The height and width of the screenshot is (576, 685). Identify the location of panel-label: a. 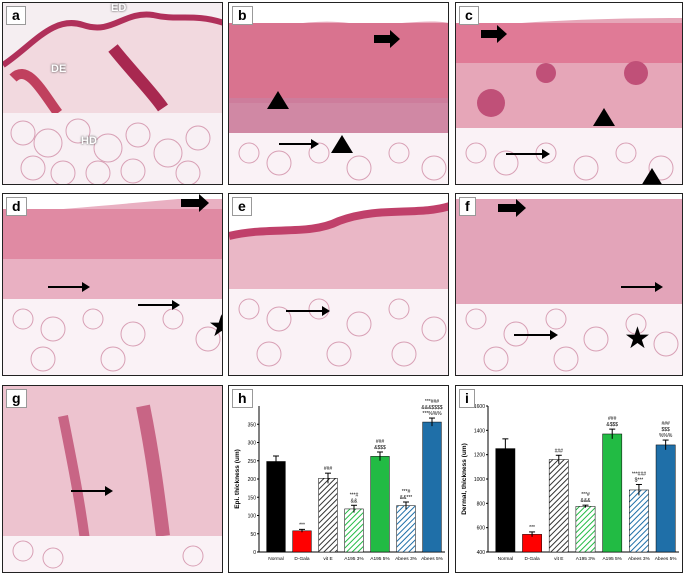
(16, 15).